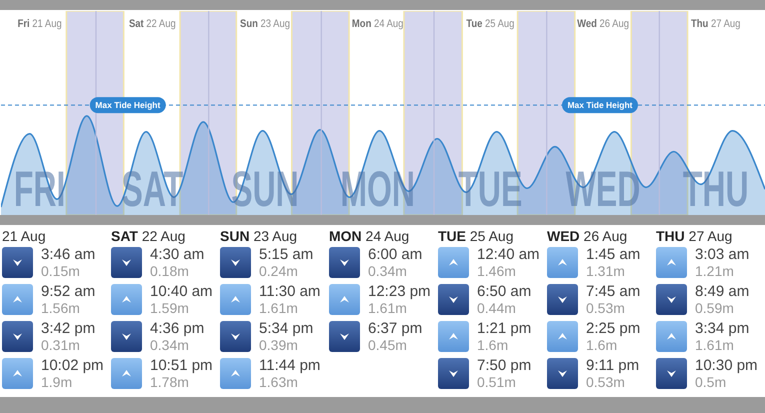 This screenshot has height=413, width=765. I want to click on text: 11:30 am, so click(289, 291).